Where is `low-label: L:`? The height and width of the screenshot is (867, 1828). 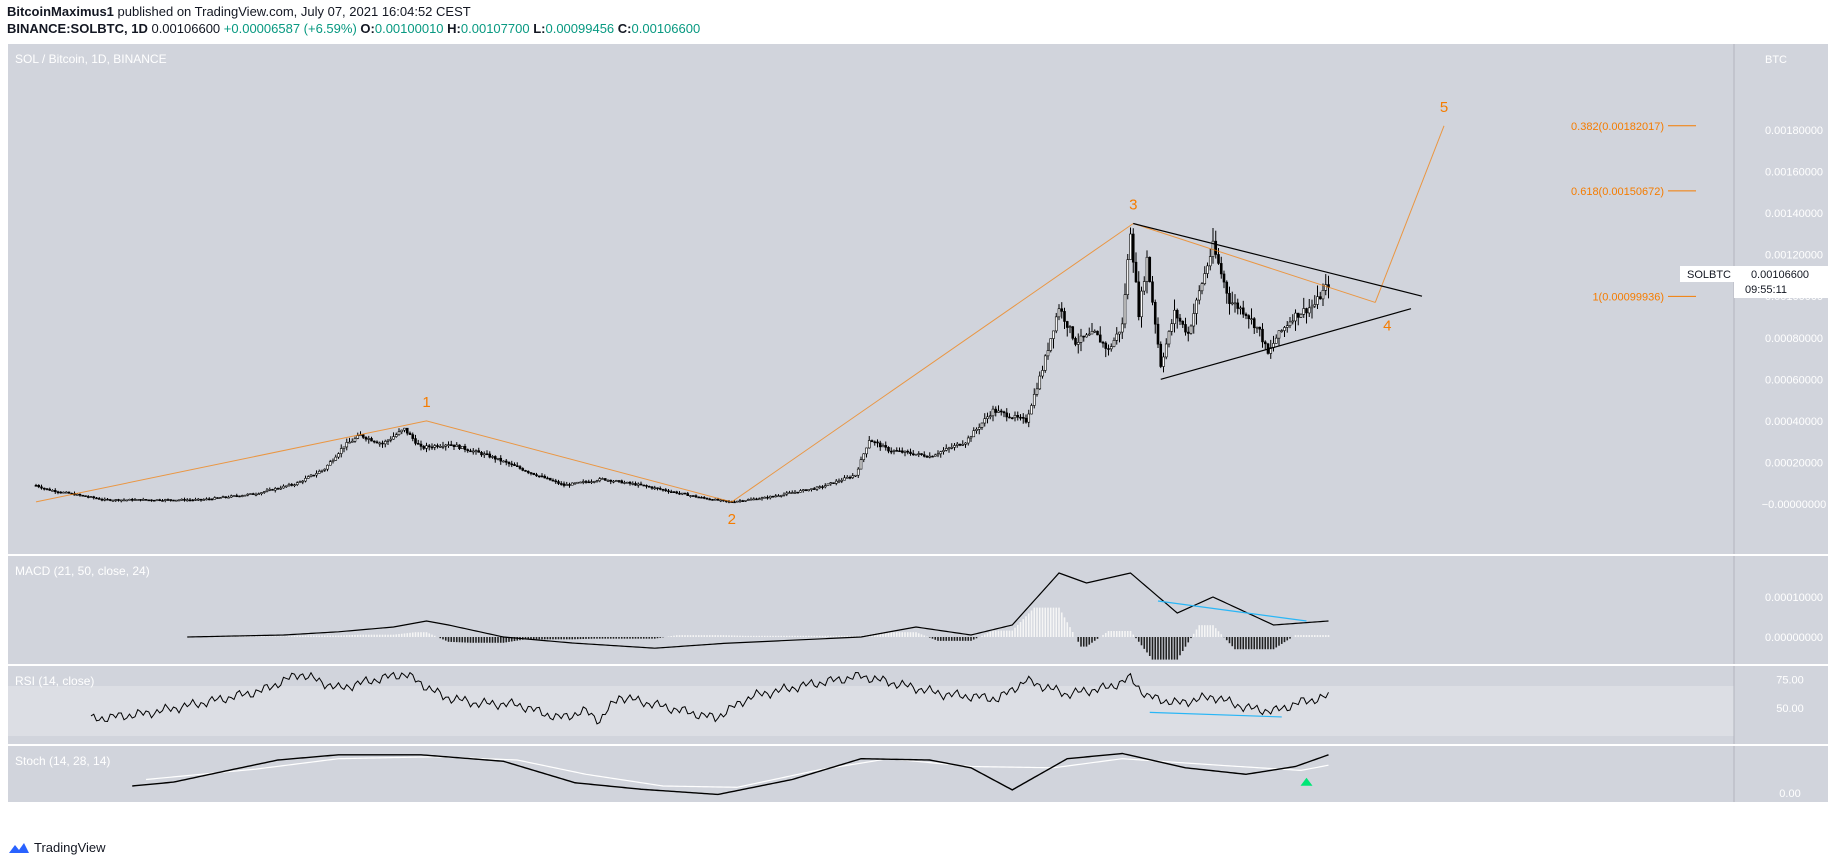 low-label: L: is located at coordinates (539, 28).